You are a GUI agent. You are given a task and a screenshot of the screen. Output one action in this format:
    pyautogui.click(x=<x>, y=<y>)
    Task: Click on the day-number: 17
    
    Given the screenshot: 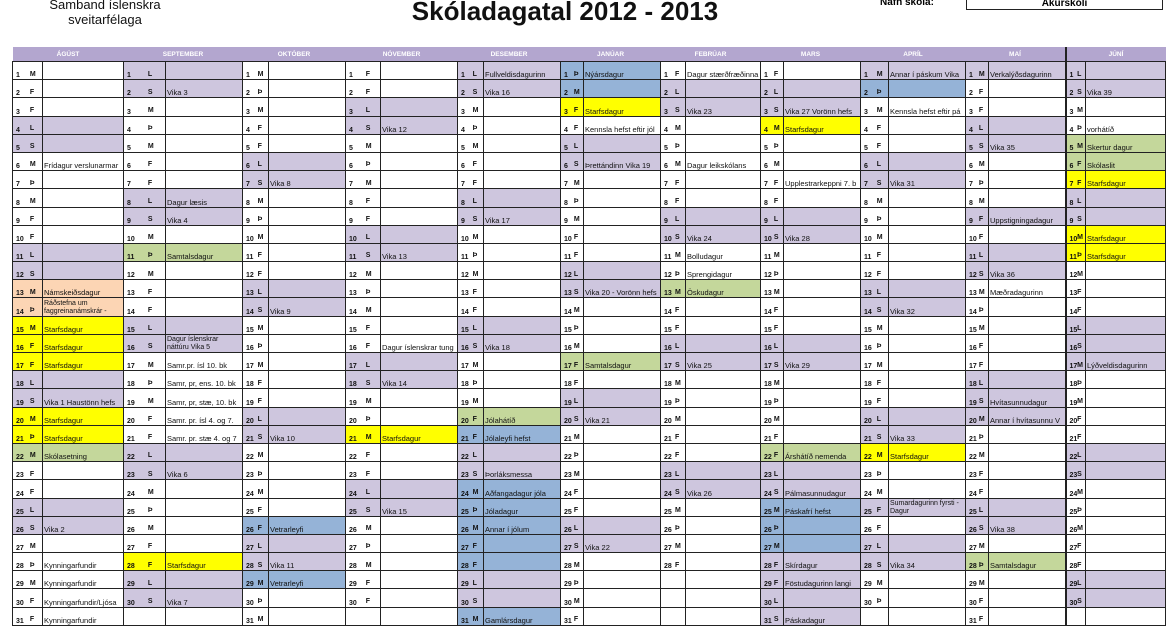 What is the action you would take?
    pyautogui.click(x=1073, y=367)
    